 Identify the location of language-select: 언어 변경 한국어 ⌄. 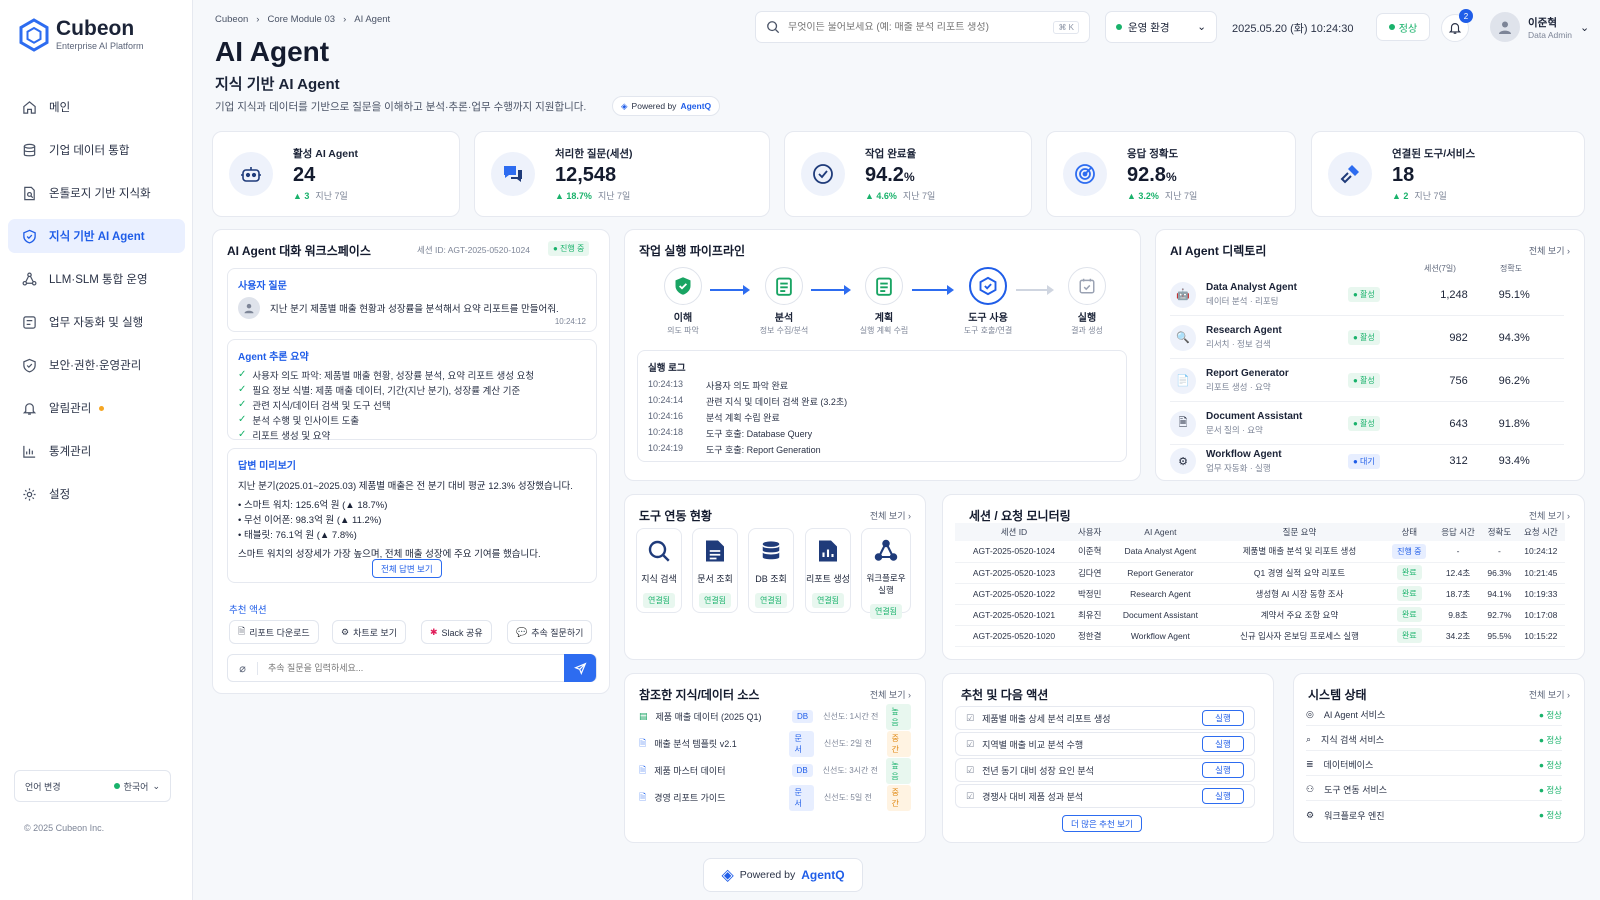
(92, 786).